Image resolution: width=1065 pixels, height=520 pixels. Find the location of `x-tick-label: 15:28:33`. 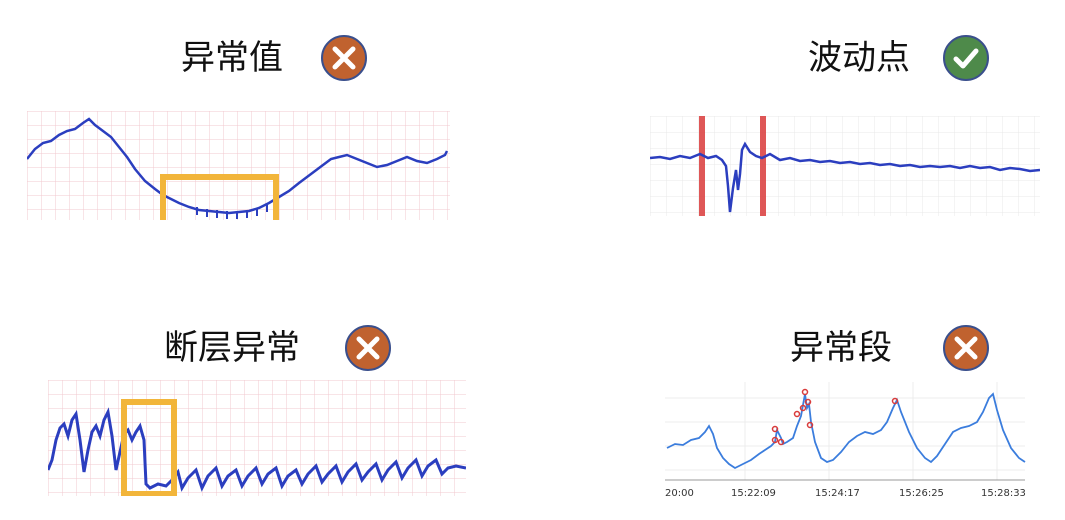

x-tick-label: 15:28:33 is located at coordinates (1003, 493).